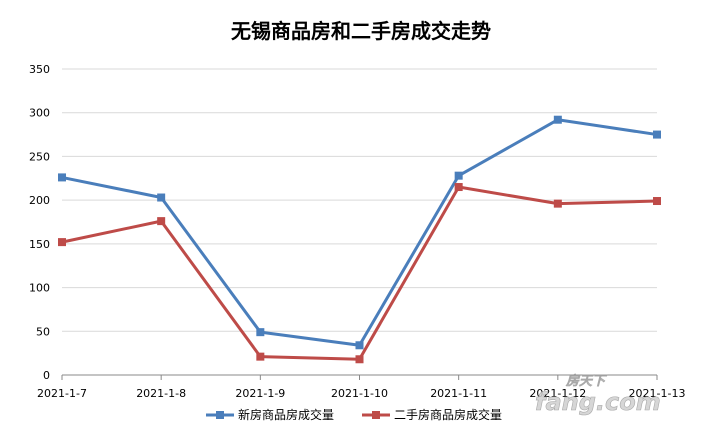  Describe the element at coordinates (586, 381) in the screenshot. I see `watermark-sub: 房天下` at that location.